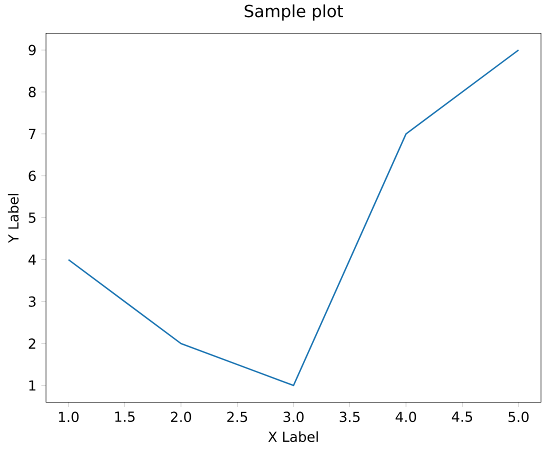 Image resolution: width=558 pixels, height=455 pixels. What do you see at coordinates (350, 417) in the screenshot?
I see `x-tick-label: 3.5` at bounding box center [350, 417].